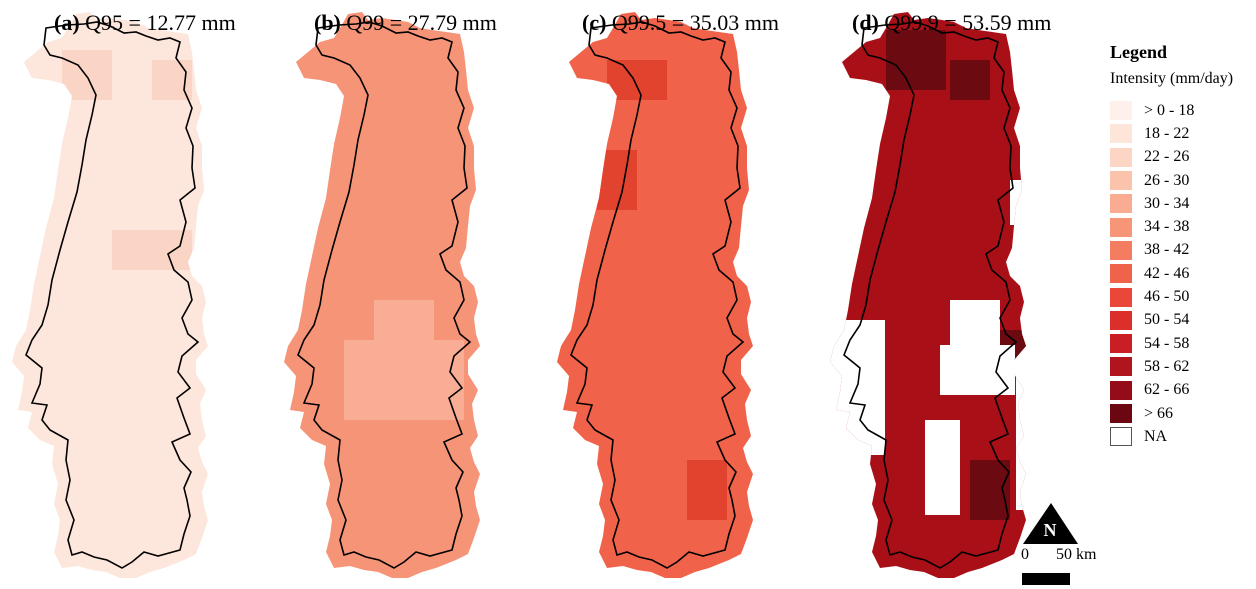 The width and height of the screenshot is (1256, 589). What do you see at coordinates (1156, 436) in the screenshot?
I see `legend-label: NA` at bounding box center [1156, 436].